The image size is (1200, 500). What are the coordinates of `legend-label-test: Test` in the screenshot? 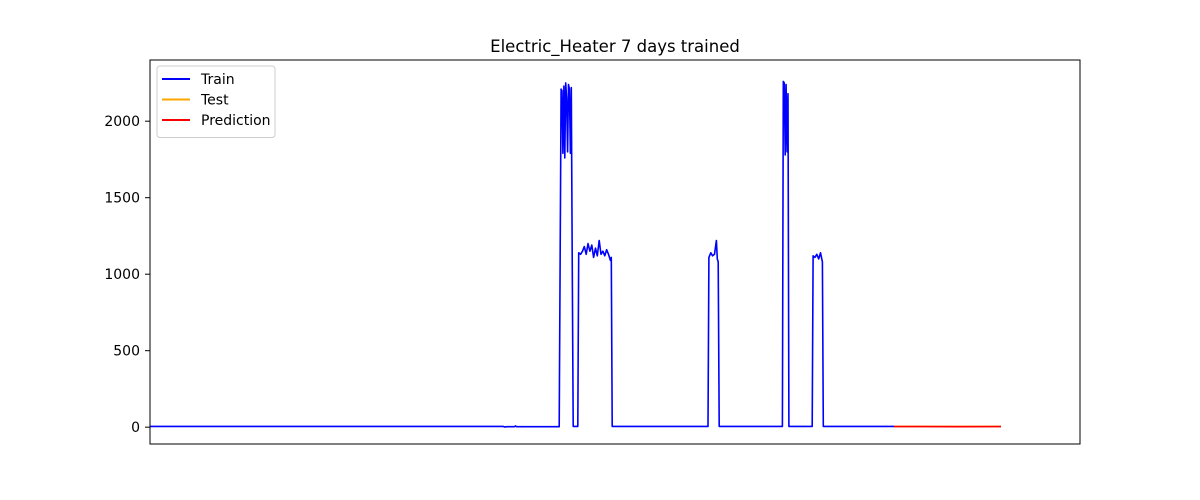 It's located at (214, 101).